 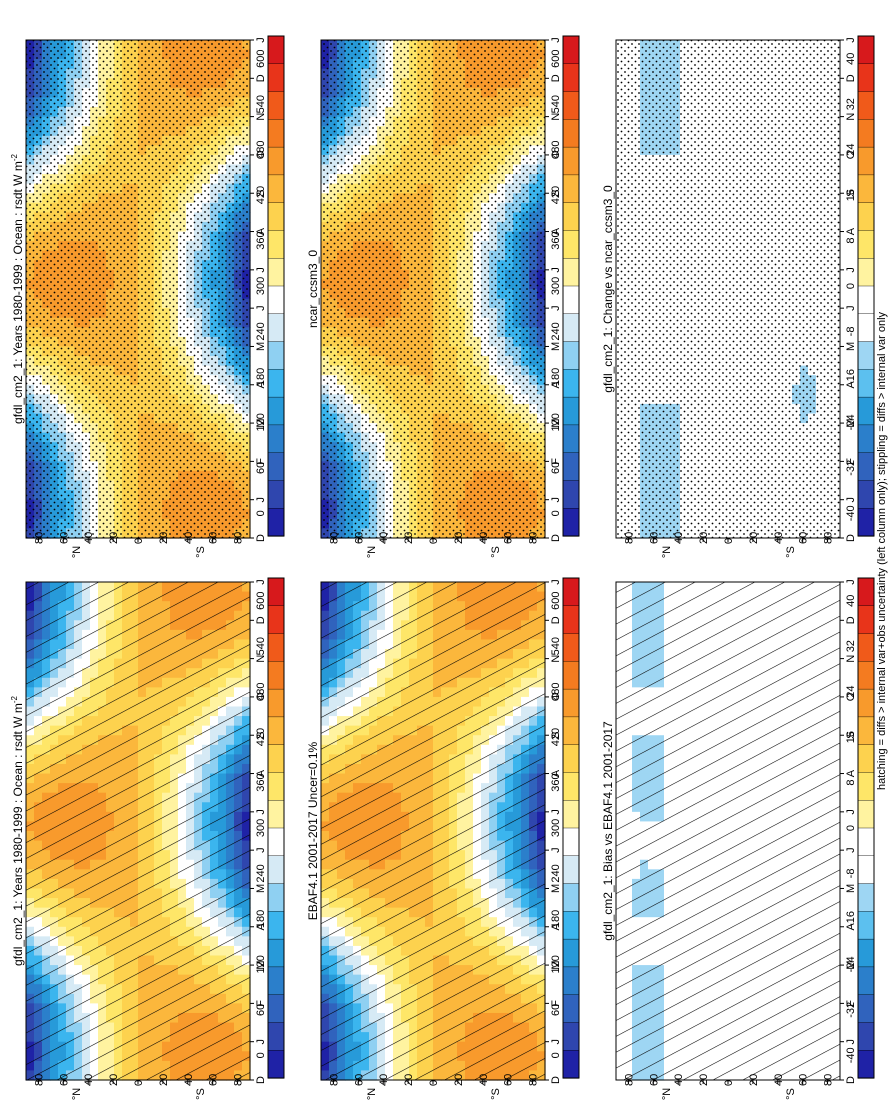 What do you see at coordinates (261, 331) in the screenshot?
I see `colorbar-label: 240` at bounding box center [261, 331].